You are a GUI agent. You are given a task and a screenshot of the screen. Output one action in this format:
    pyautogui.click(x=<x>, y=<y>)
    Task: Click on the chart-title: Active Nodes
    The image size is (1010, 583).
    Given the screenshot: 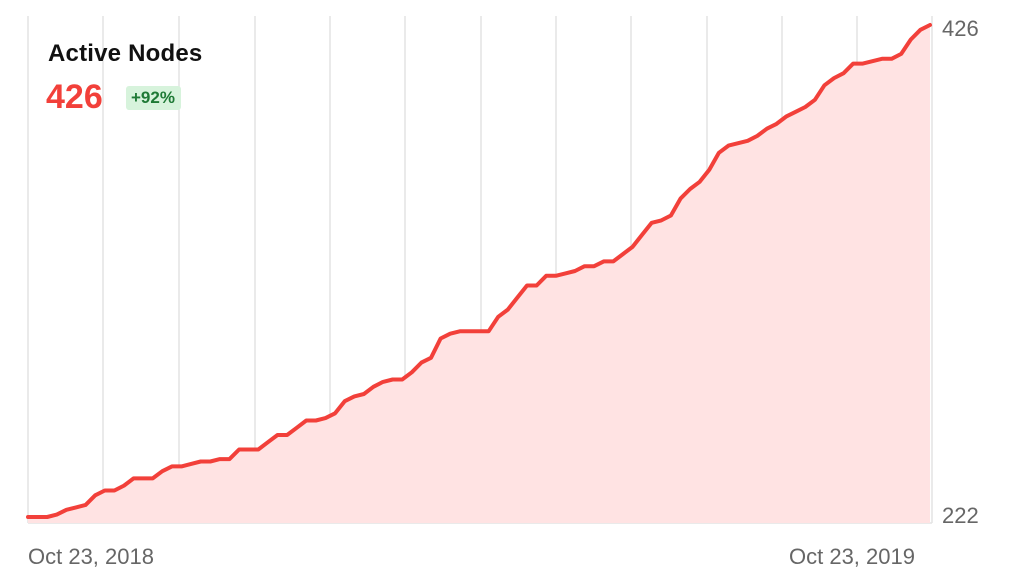 What is the action you would take?
    pyautogui.click(x=125, y=53)
    